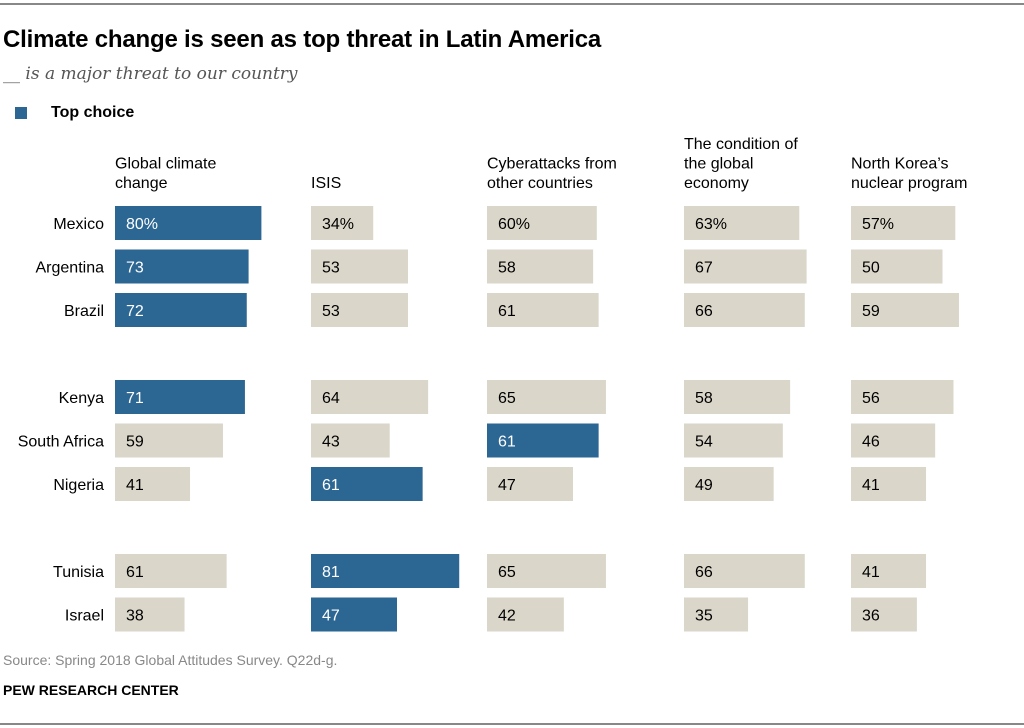  I want to click on top-rule, so click(512, 4).